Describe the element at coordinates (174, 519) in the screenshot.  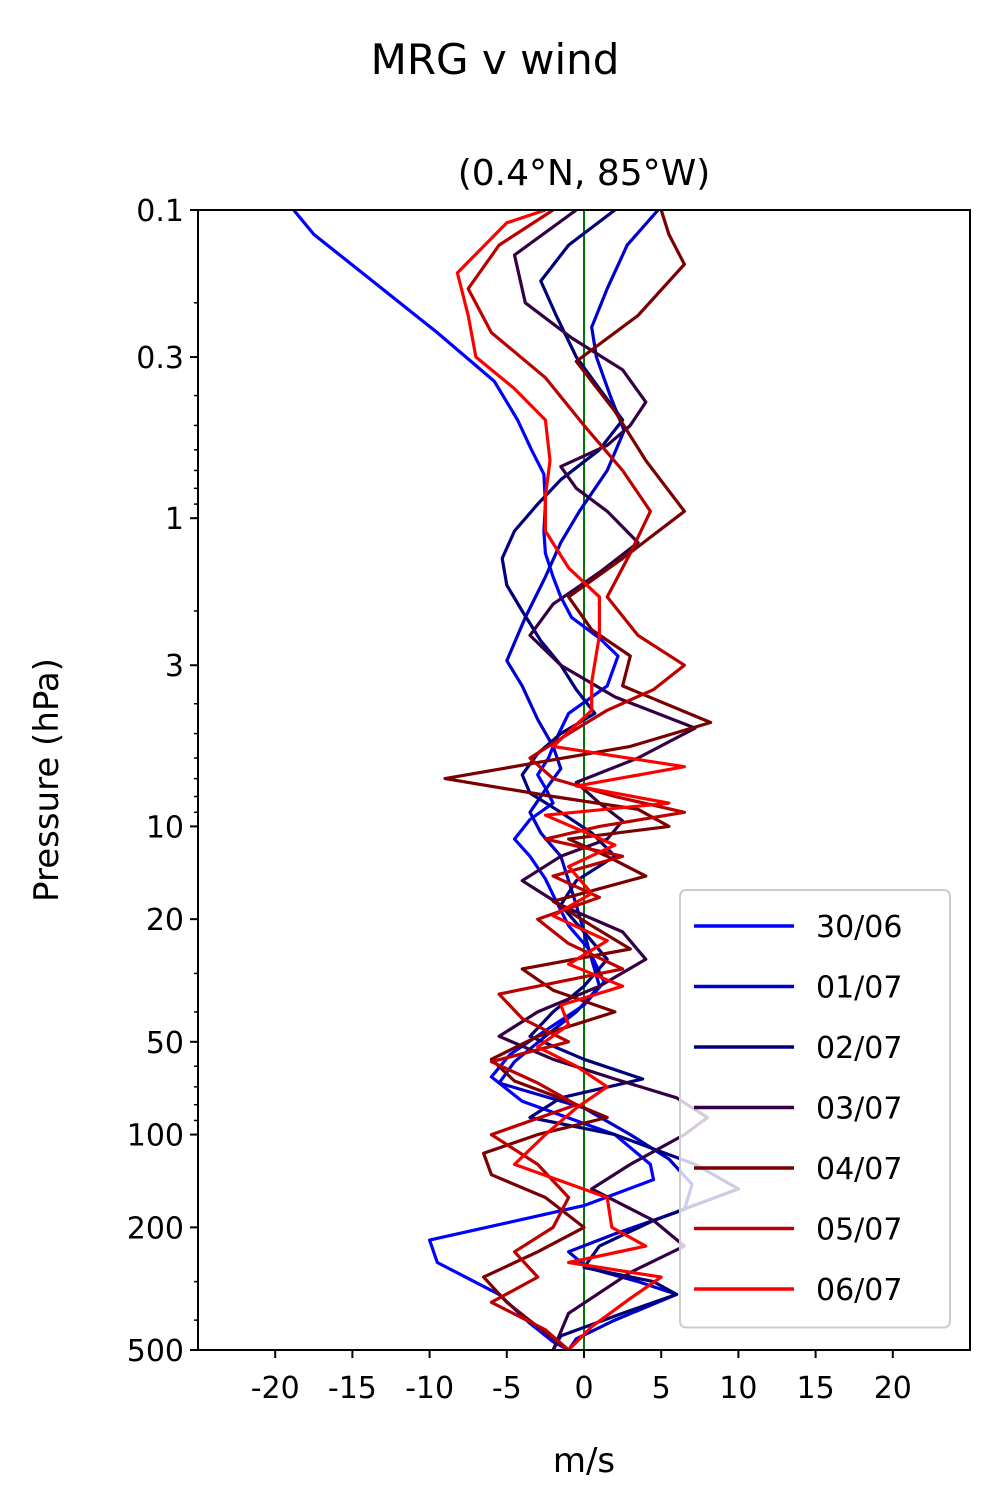
I see `y-tick-label: 1` at that location.